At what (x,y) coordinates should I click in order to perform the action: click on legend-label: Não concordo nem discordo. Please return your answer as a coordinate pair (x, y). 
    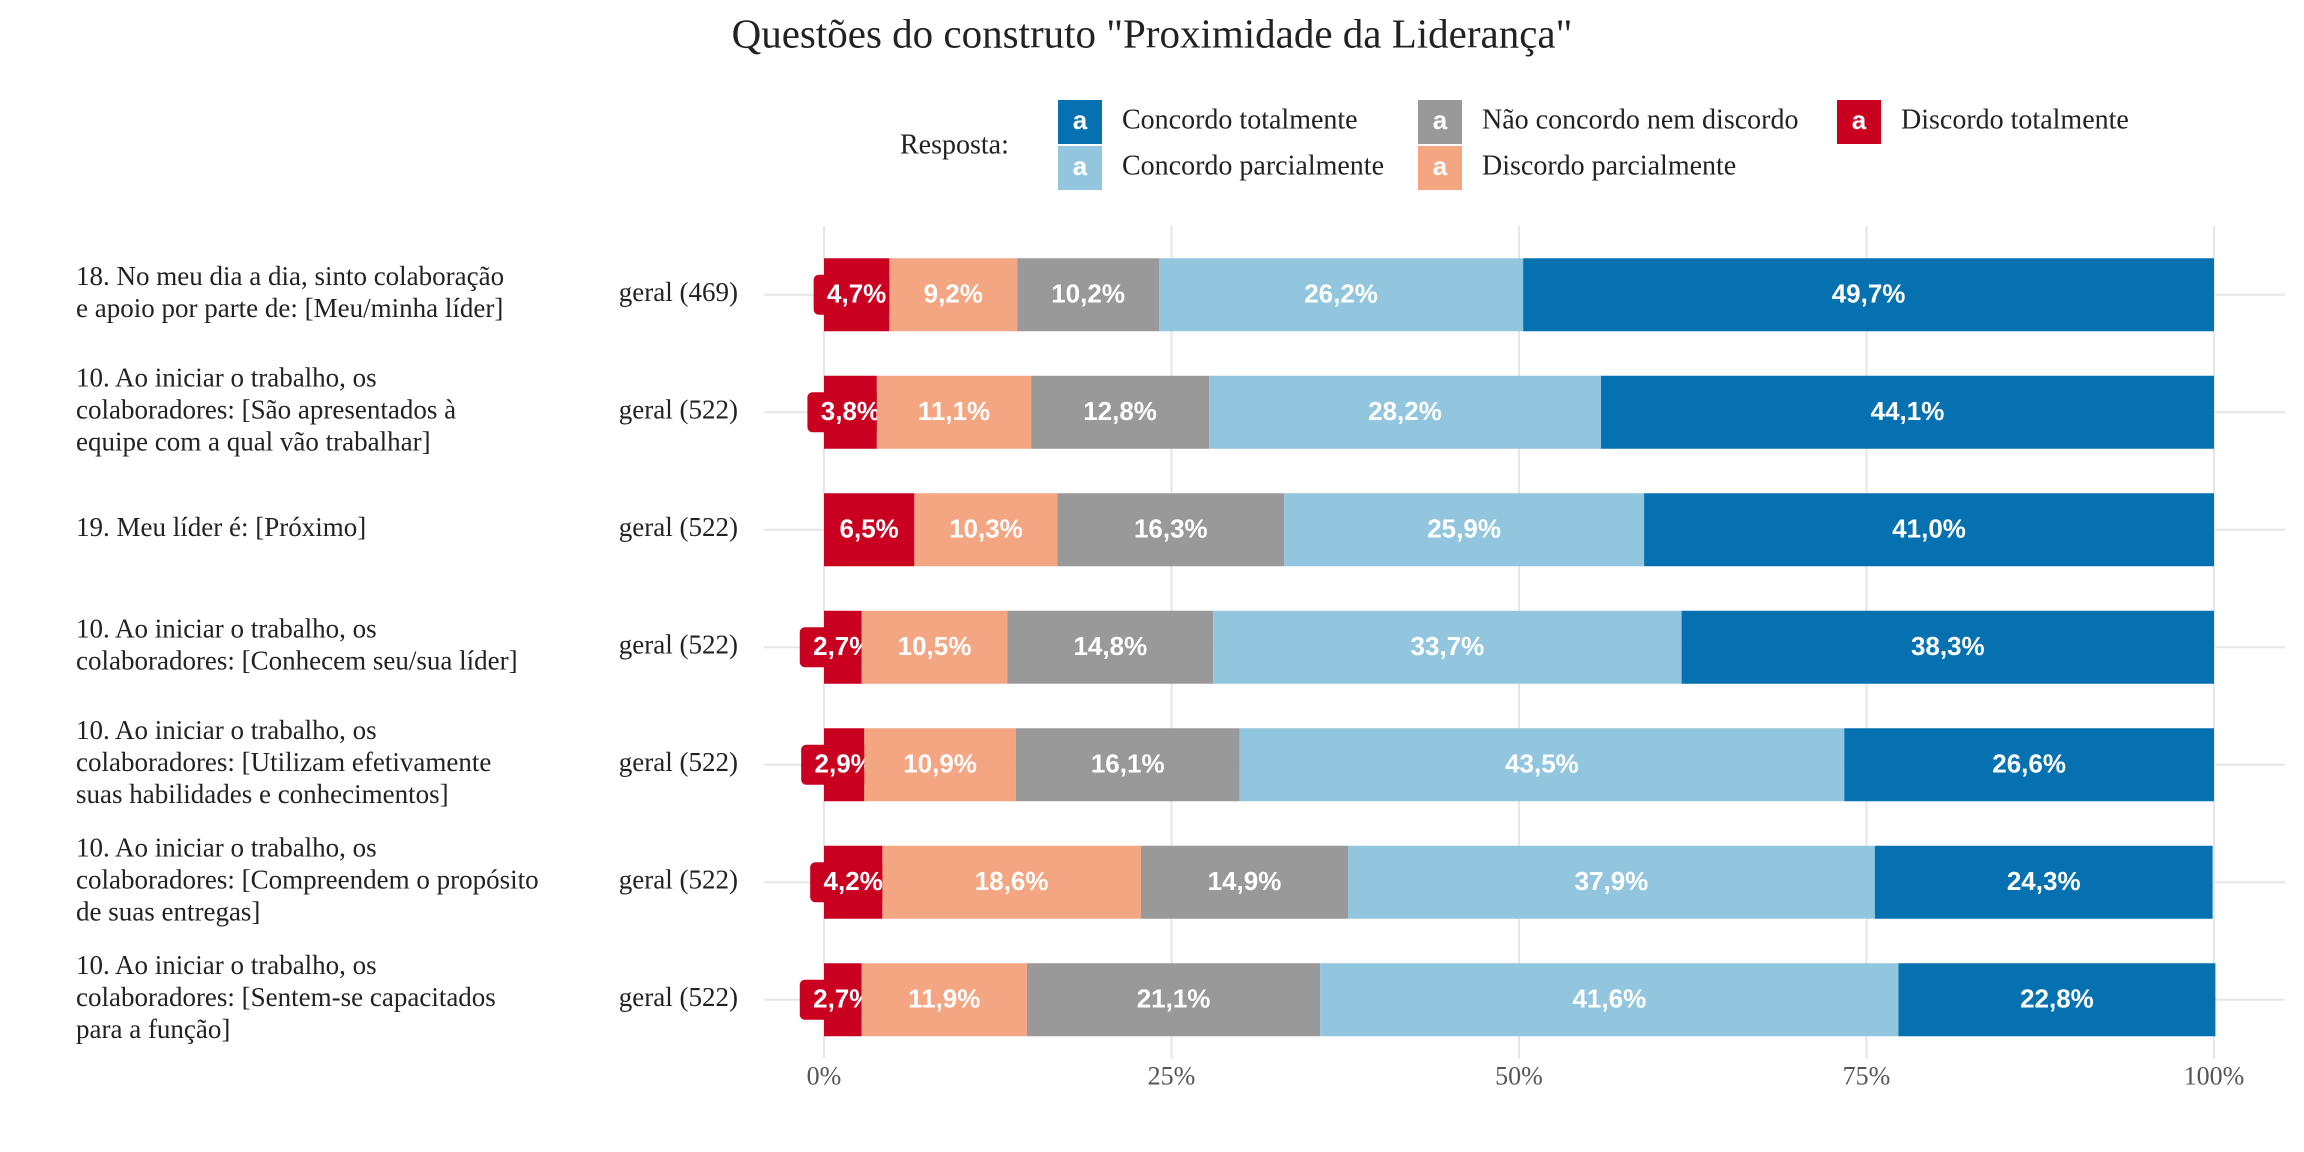
    Looking at the image, I should click on (1640, 119).